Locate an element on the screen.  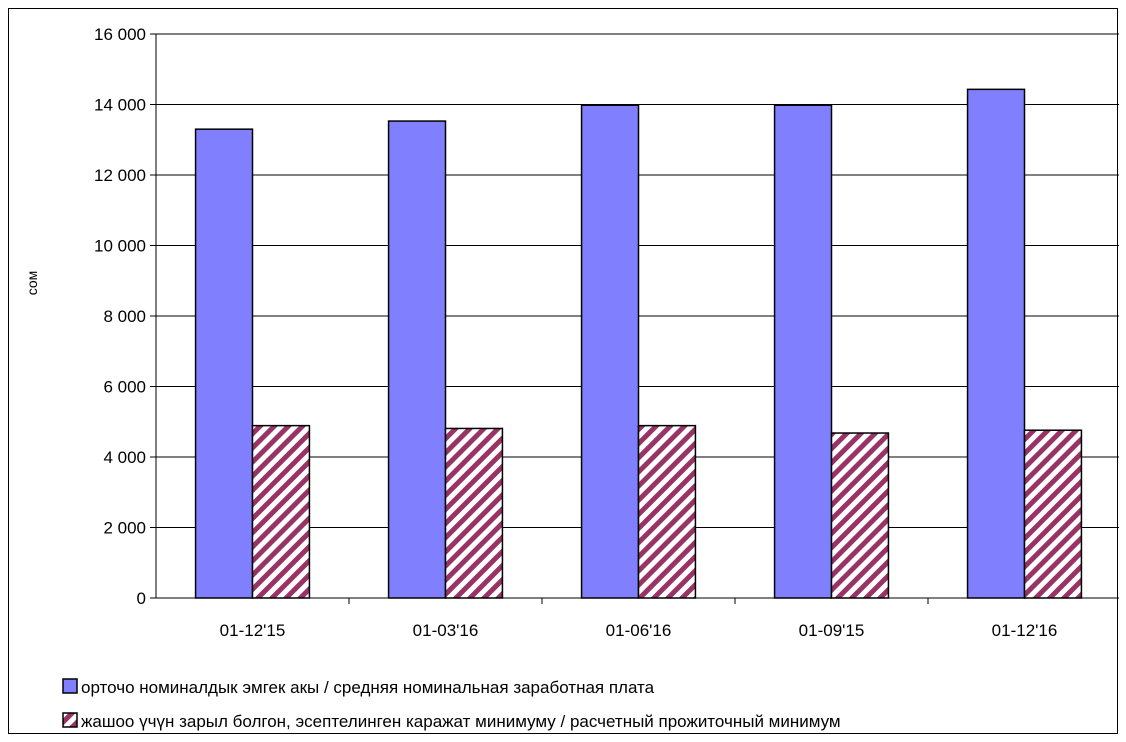
y-tick-label: 14 000 is located at coordinates (120, 105).